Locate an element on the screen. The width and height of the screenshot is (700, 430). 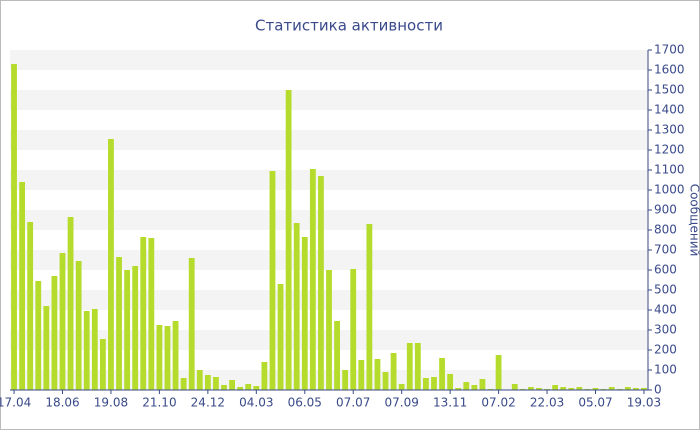
x-tick-label: 18.06 is located at coordinates (62, 403).